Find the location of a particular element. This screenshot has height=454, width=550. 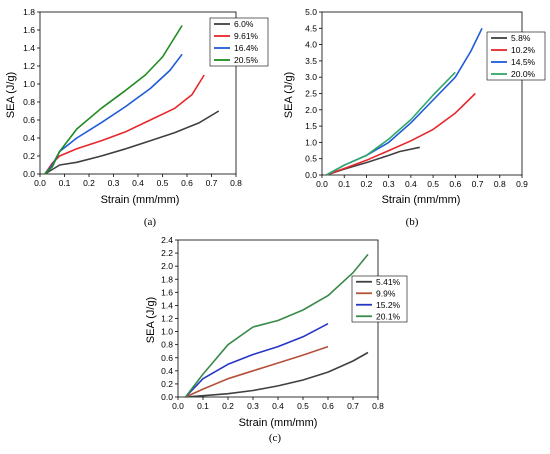

panel-caption: (b) is located at coordinates (412, 222).